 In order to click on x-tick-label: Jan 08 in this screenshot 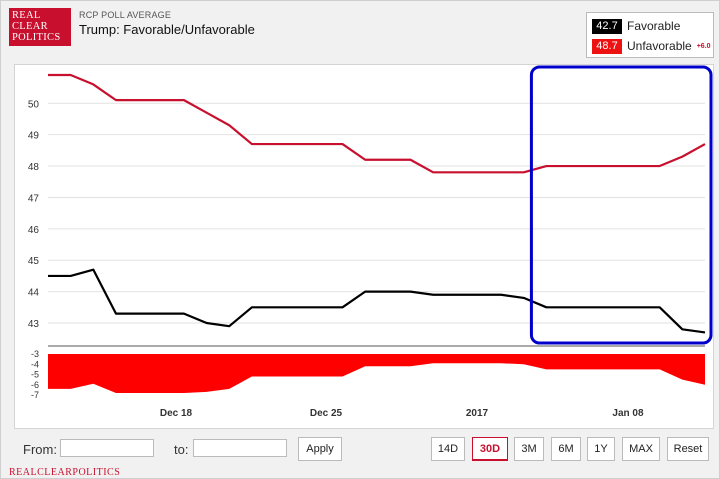, I will do `click(628, 413)`.